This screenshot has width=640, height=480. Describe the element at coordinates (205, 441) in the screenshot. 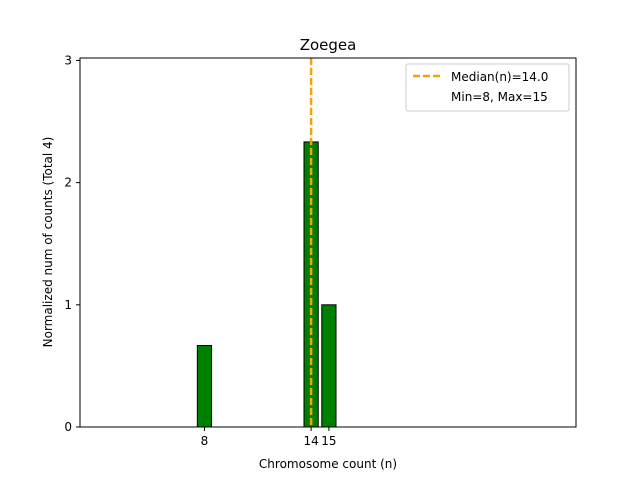

I see `x-tick-label: 8` at that location.